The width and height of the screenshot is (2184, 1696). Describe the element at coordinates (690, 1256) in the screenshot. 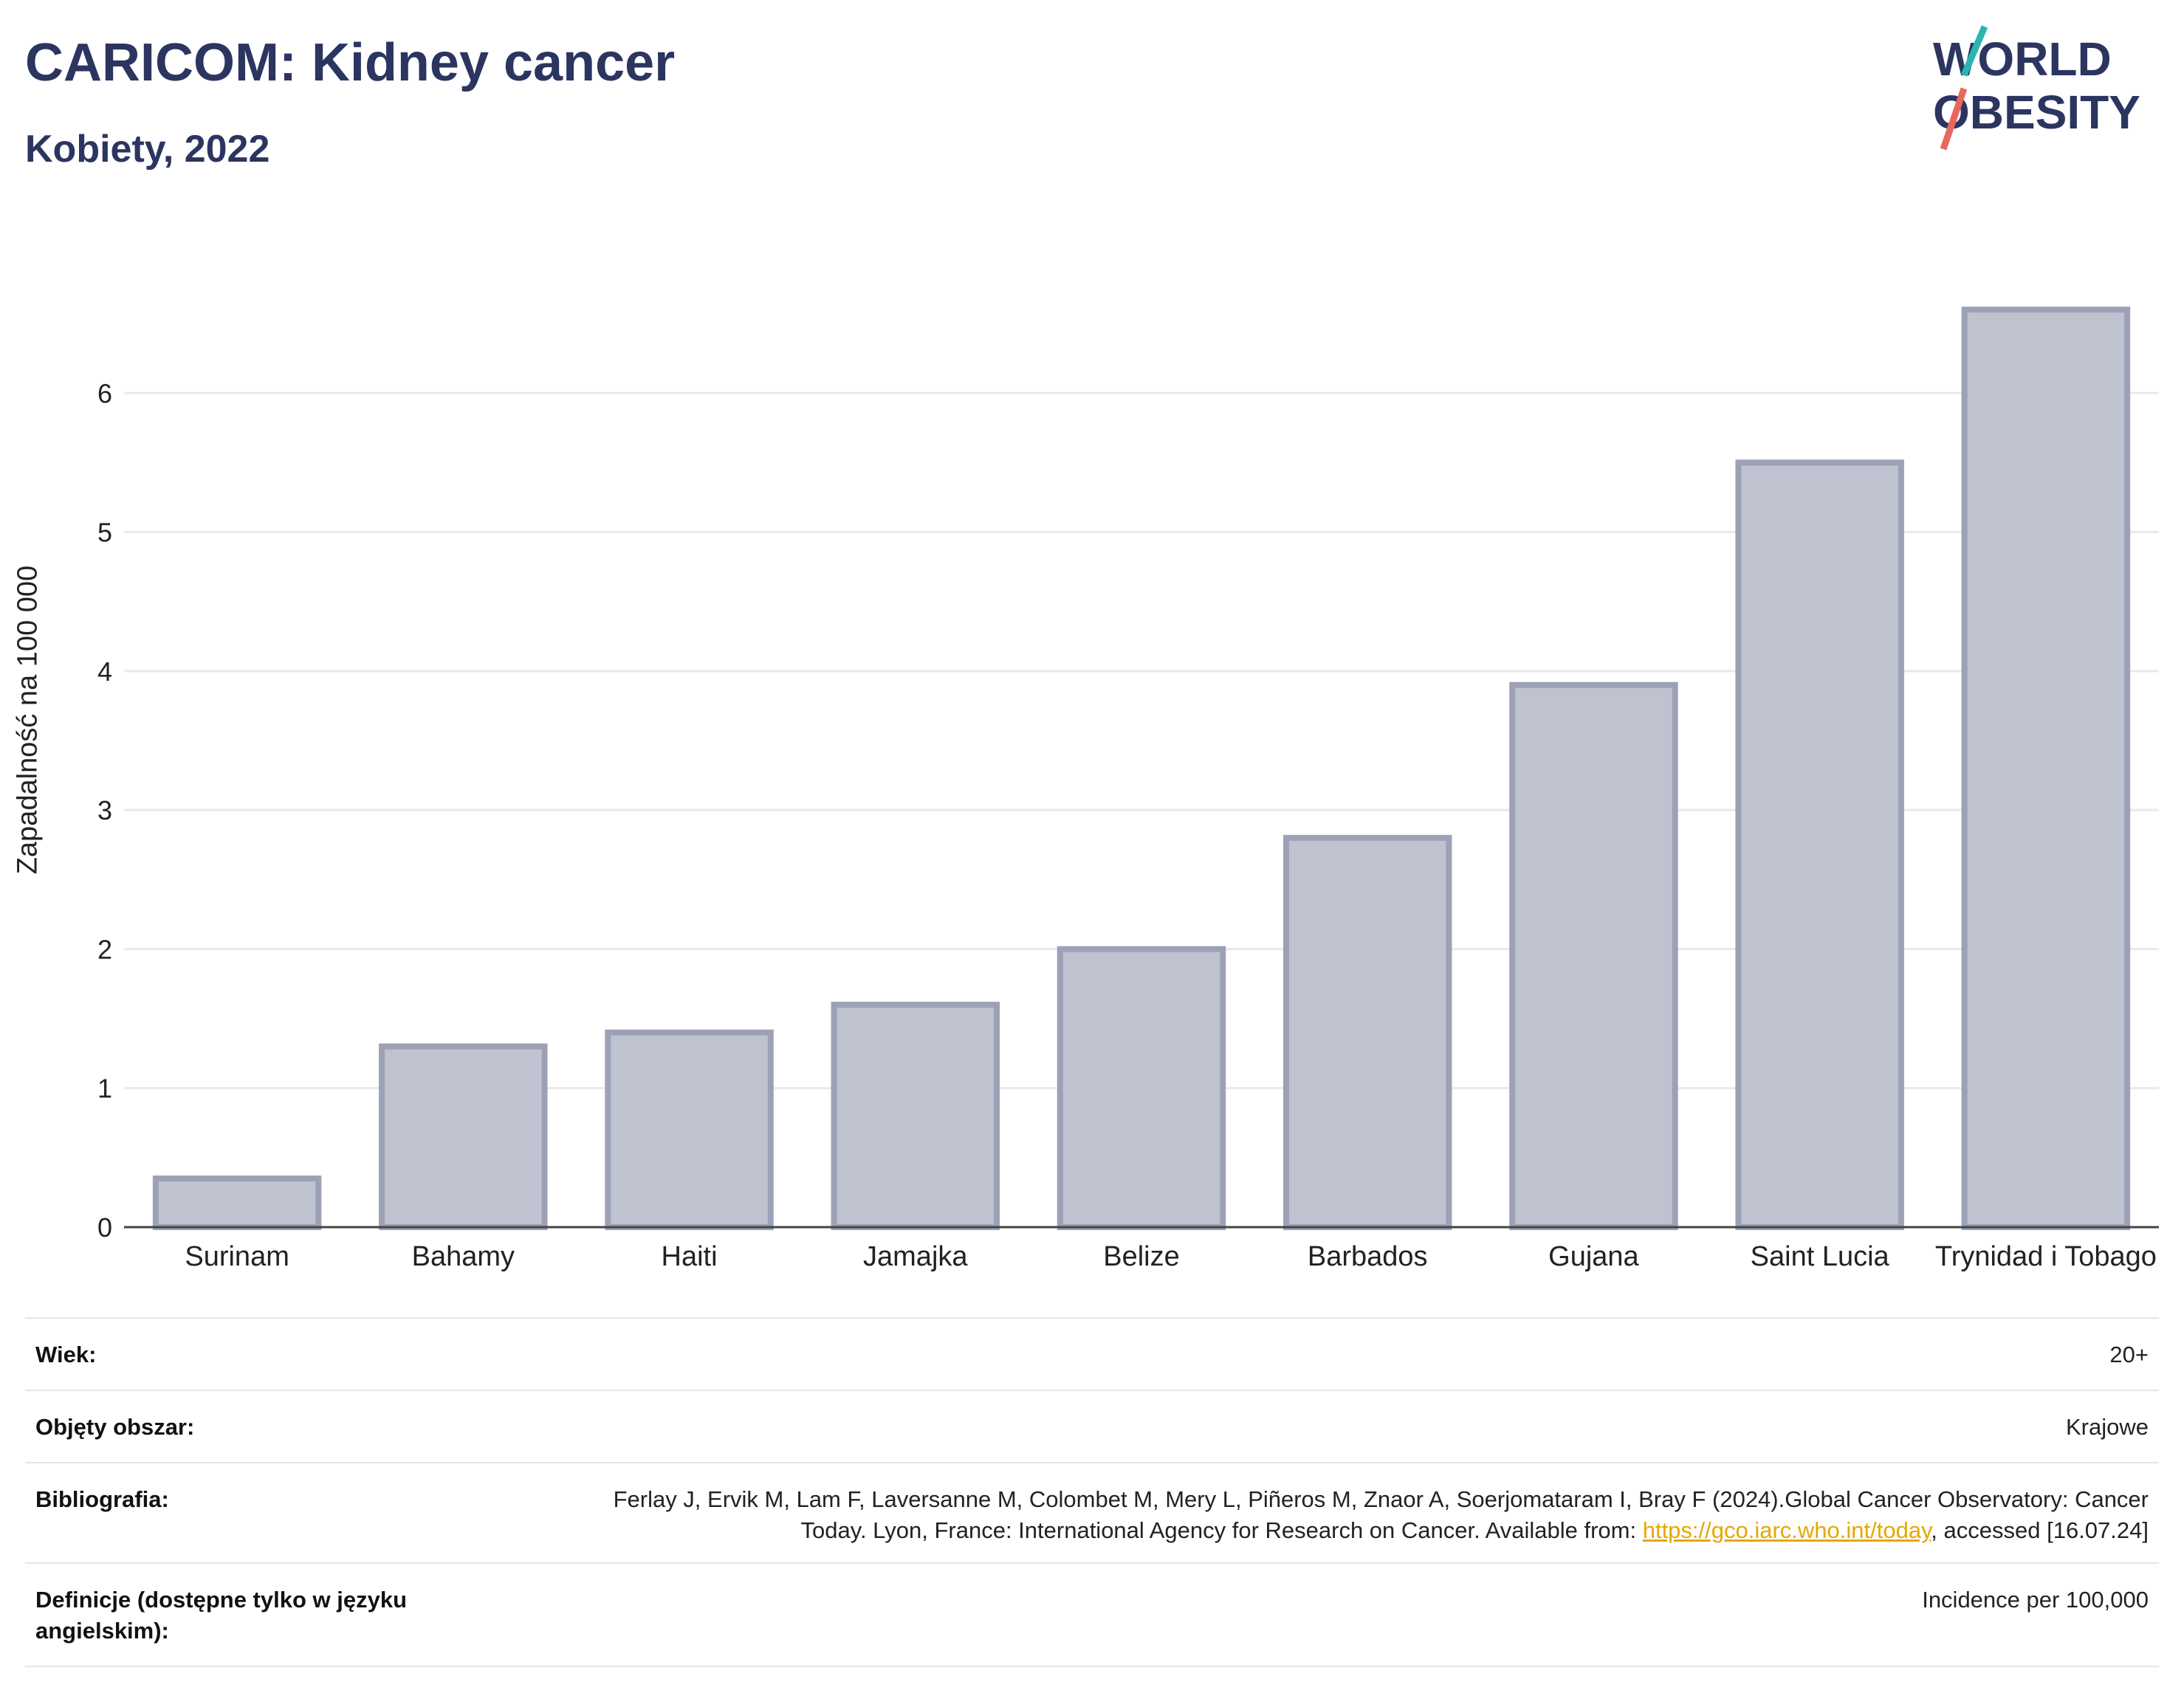

I see `x-tick-label: Haiti` at that location.